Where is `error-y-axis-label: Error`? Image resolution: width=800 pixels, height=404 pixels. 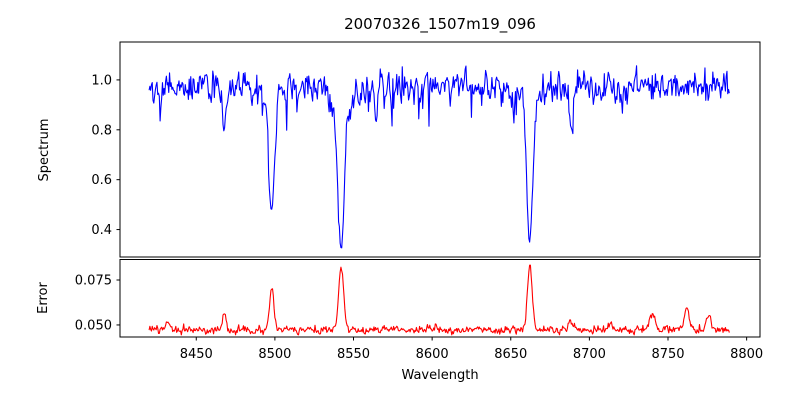 error-y-axis-label: Error is located at coordinates (43, 298).